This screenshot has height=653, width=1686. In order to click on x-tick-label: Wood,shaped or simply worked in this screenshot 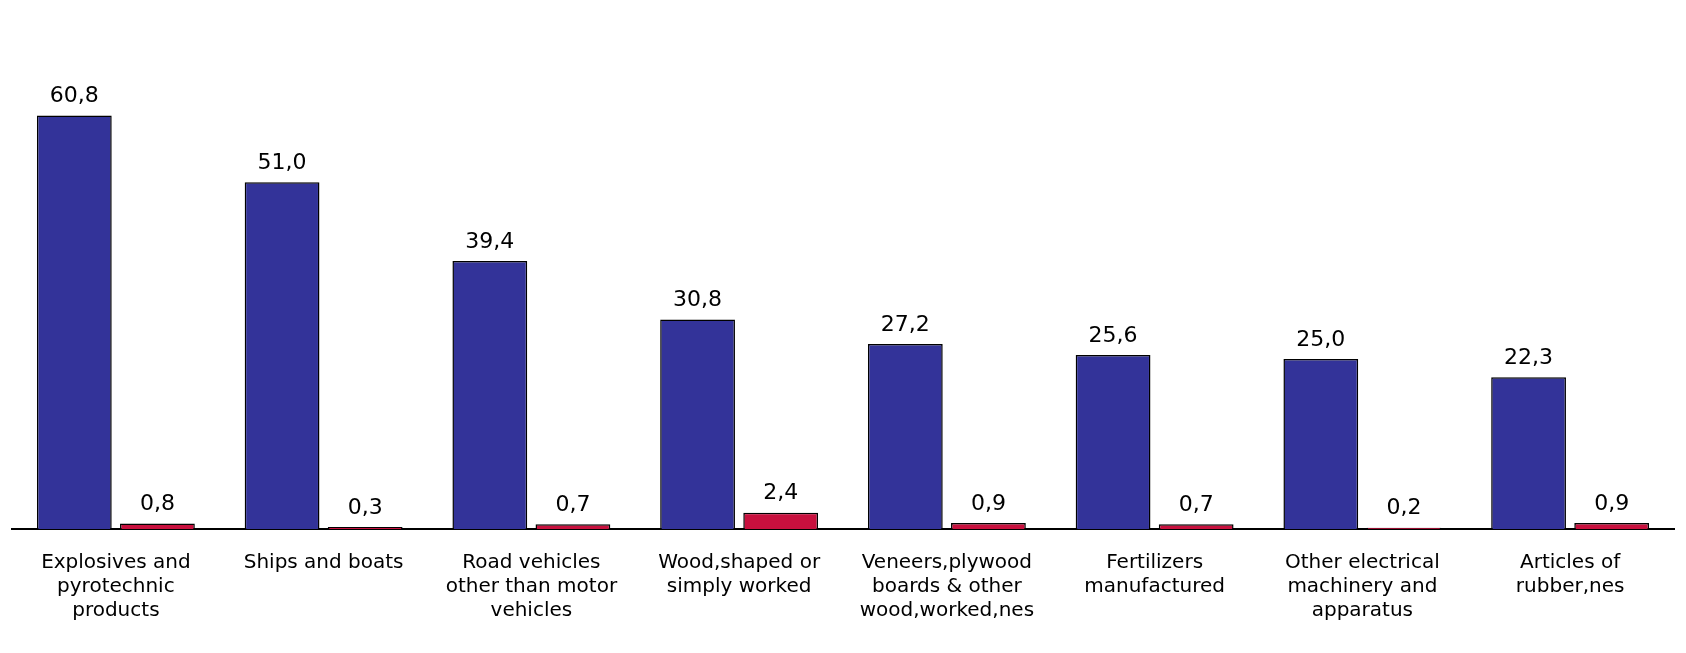, I will do `click(739, 573)`.